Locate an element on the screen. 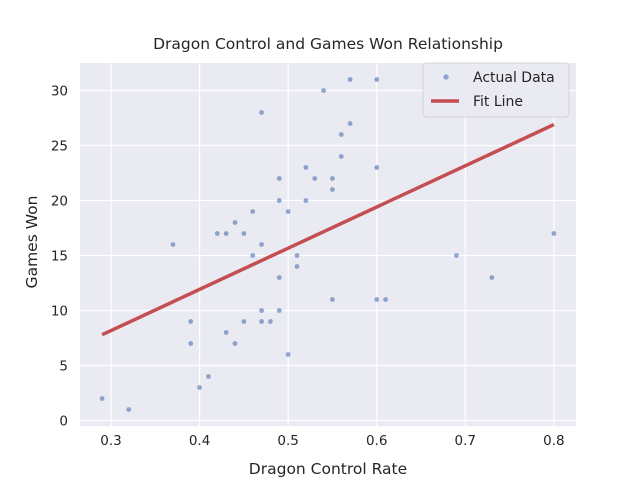 Image resolution: width=640 pixels, height=480 pixels. legend-box is located at coordinates (496, 90).